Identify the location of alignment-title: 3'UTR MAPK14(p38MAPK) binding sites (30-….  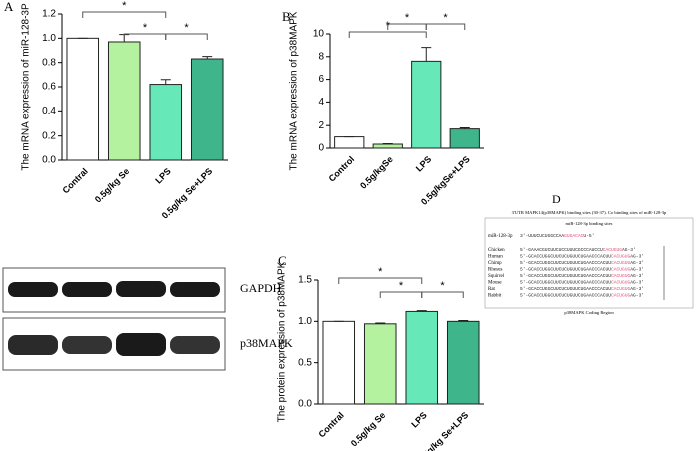
(589, 212).